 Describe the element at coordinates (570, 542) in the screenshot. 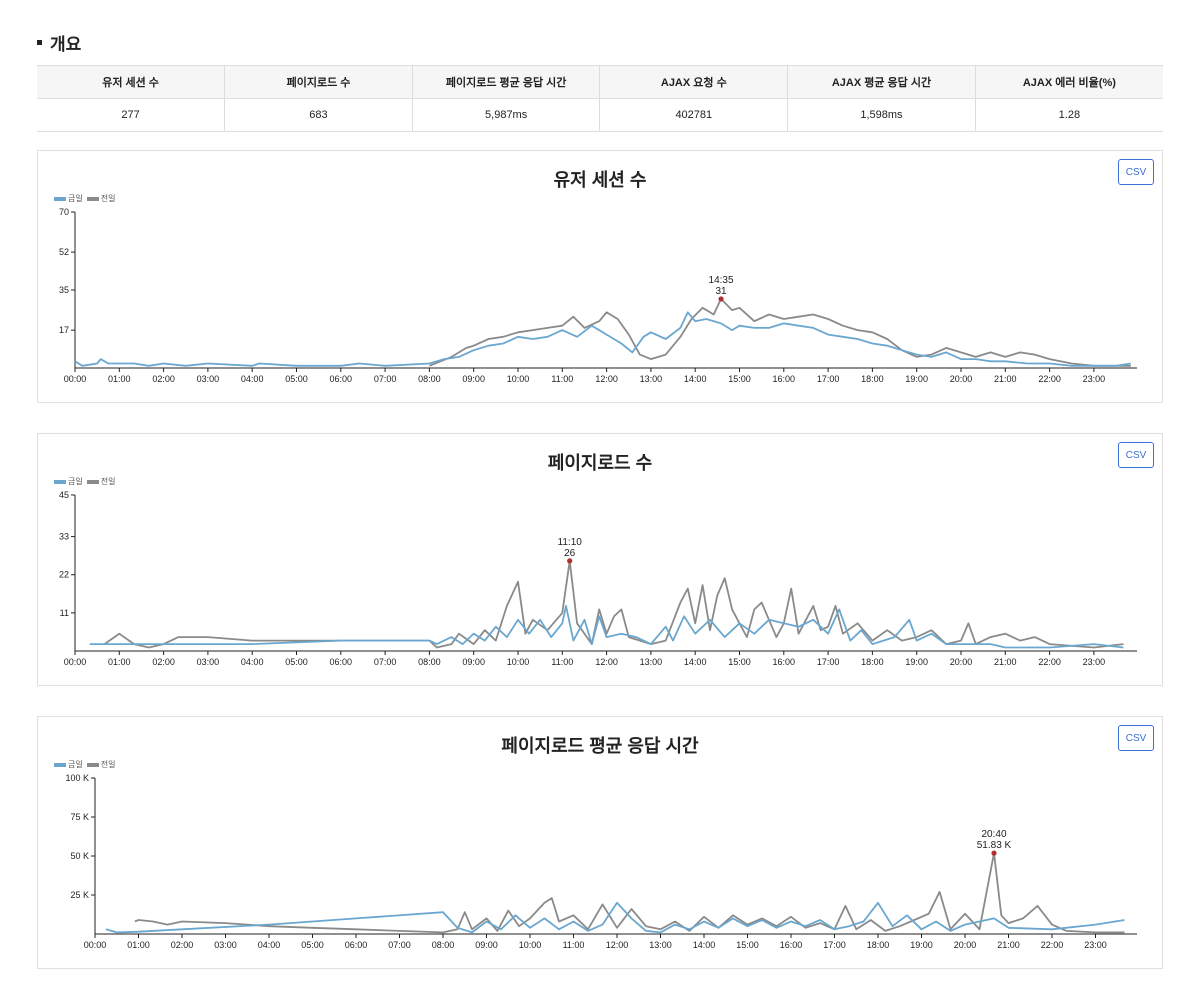

I see `peak-time-label: 11:10` at that location.